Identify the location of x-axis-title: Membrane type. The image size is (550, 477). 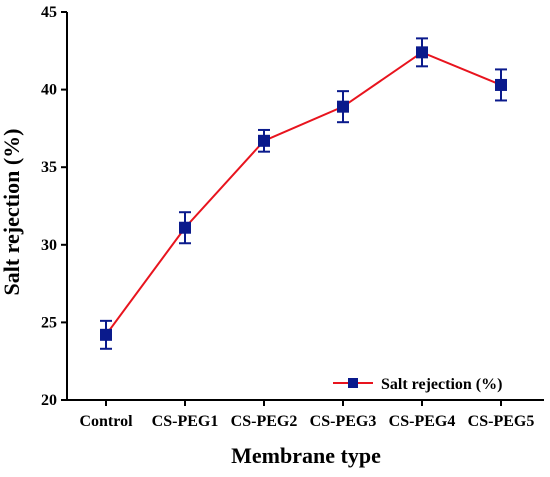
(306, 455).